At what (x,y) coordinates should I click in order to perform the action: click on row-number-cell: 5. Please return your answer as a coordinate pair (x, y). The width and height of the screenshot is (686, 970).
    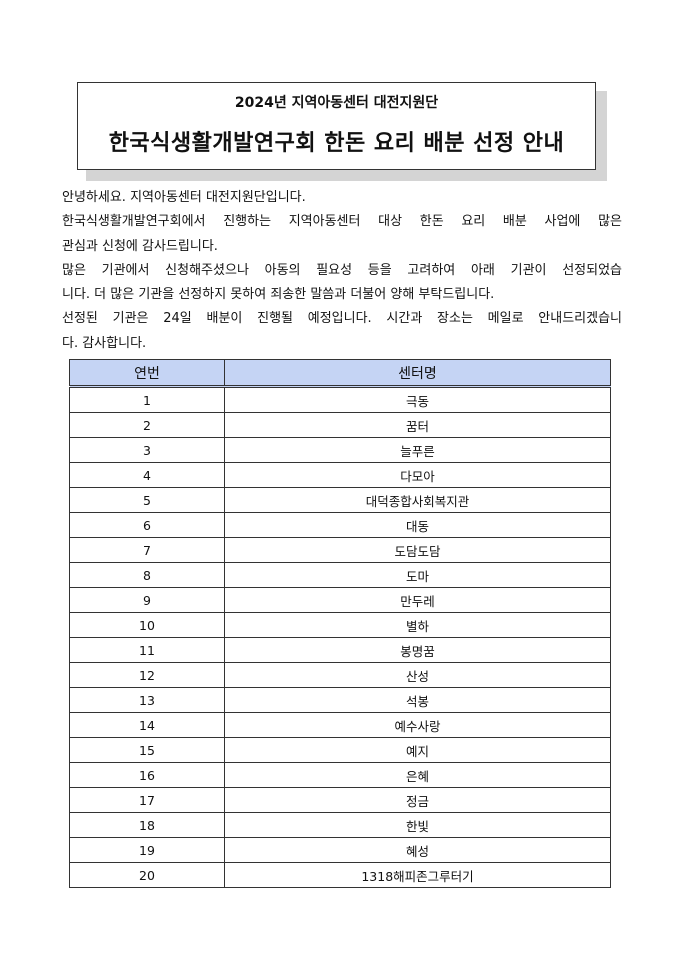
    Looking at the image, I should click on (147, 500).